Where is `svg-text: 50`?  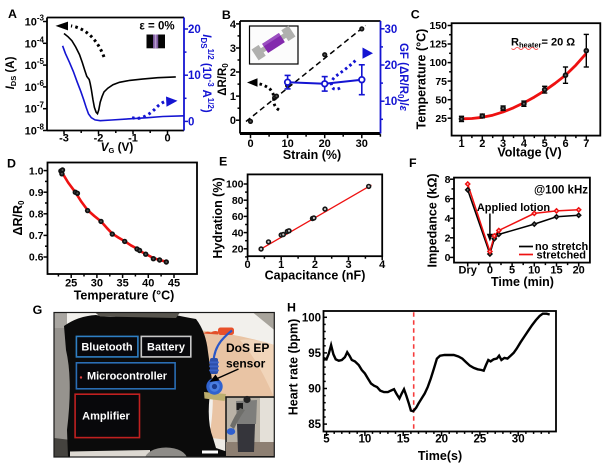
svg-text: 50 is located at coordinates (441, 100).